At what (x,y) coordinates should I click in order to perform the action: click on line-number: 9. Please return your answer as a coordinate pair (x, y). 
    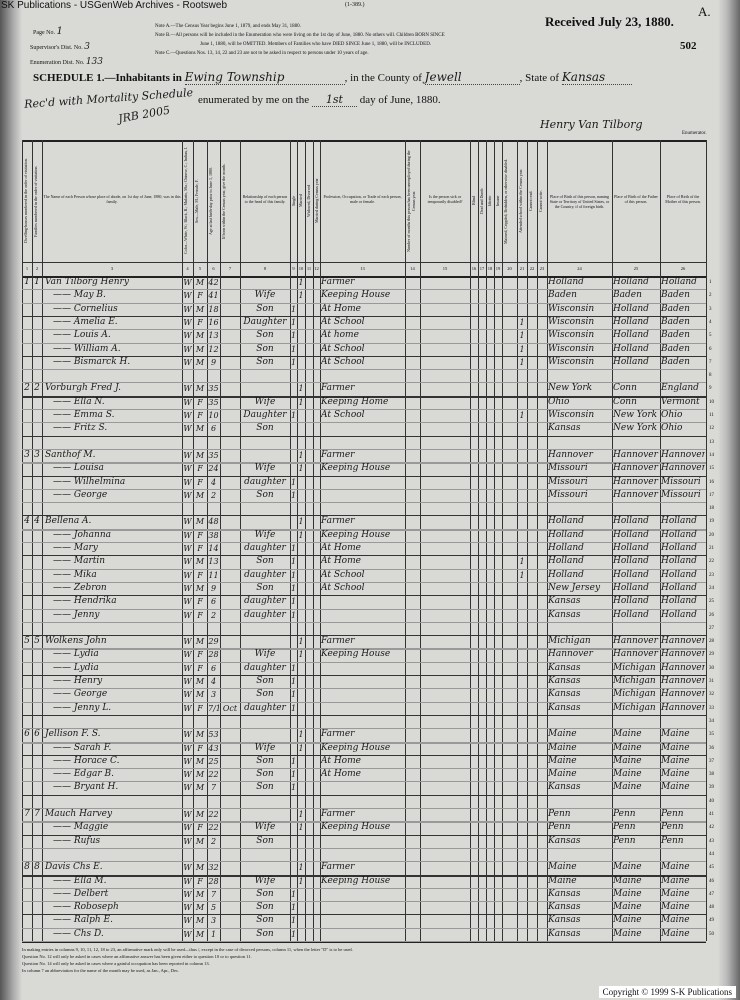
    Looking at the image, I should click on (710, 389).